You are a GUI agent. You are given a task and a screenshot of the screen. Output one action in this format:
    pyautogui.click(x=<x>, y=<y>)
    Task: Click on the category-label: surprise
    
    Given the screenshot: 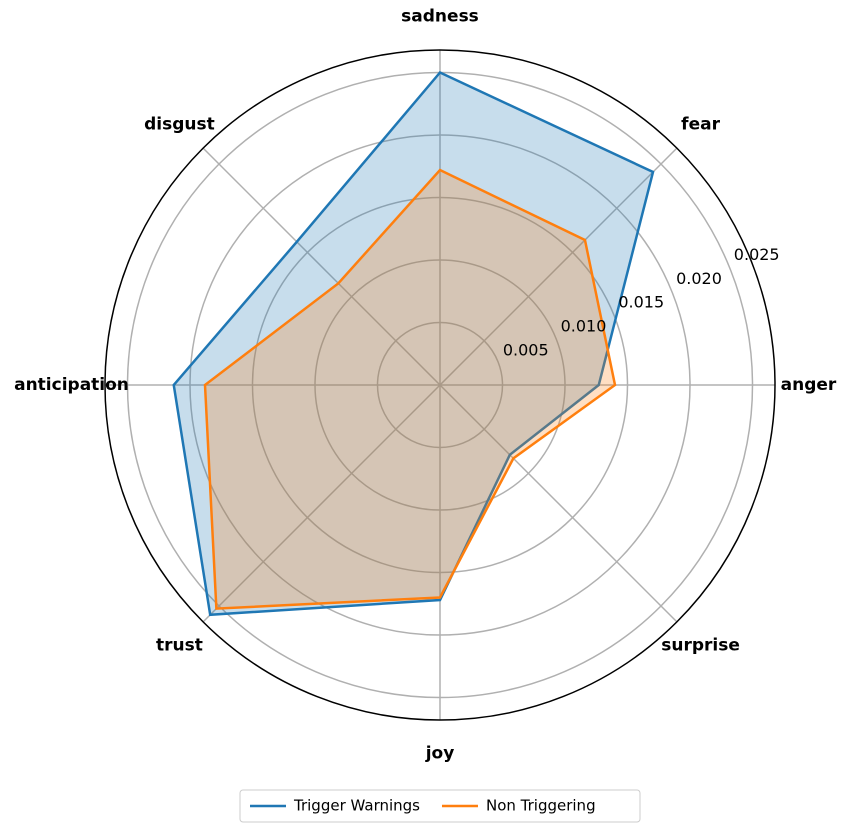 What is the action you would take?
    pyautogui.click(x=700, y=646)
    